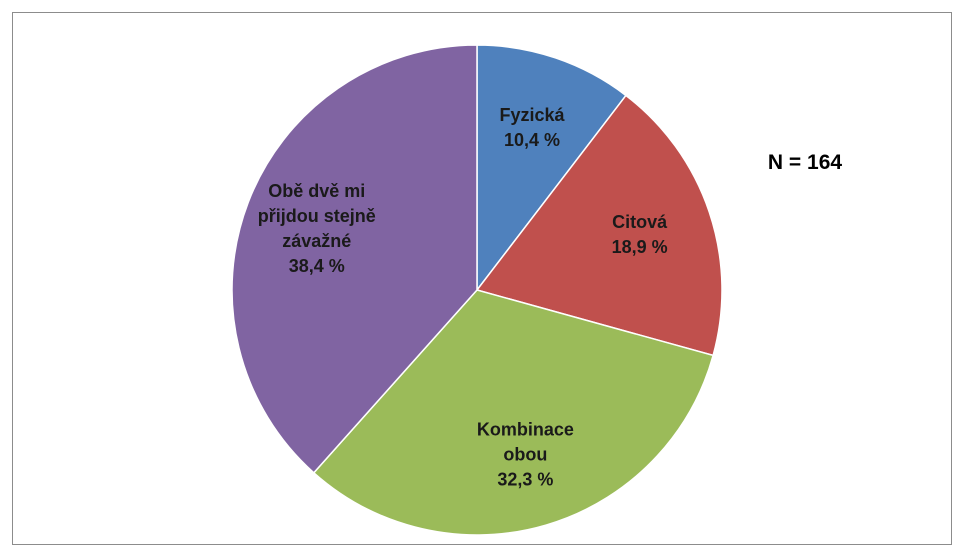 This screenshot has width=964, height=557. I want to click on value-label: 10,4 %, so click(532, 139).